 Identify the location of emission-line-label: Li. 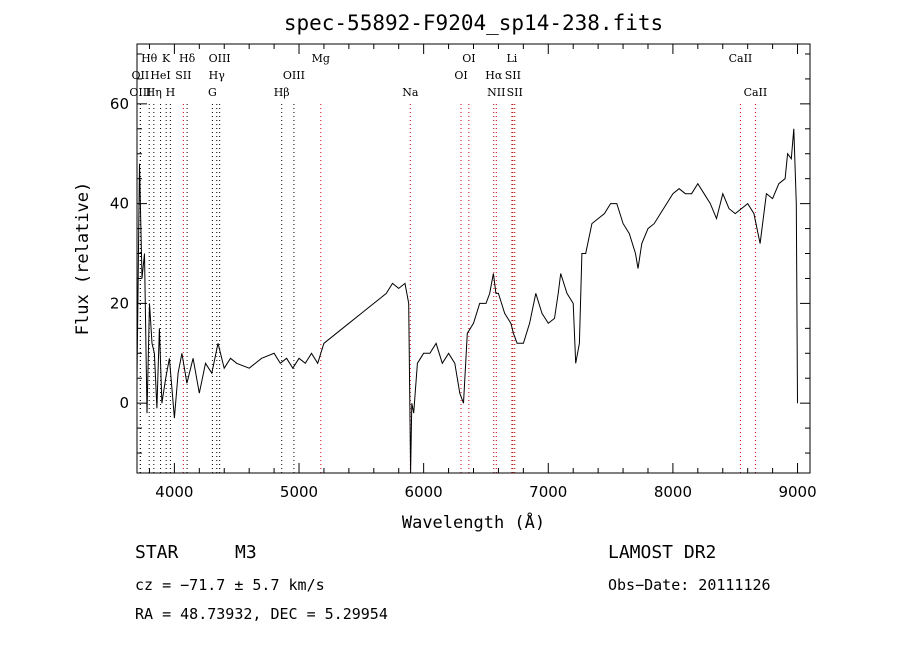
(511, 58).